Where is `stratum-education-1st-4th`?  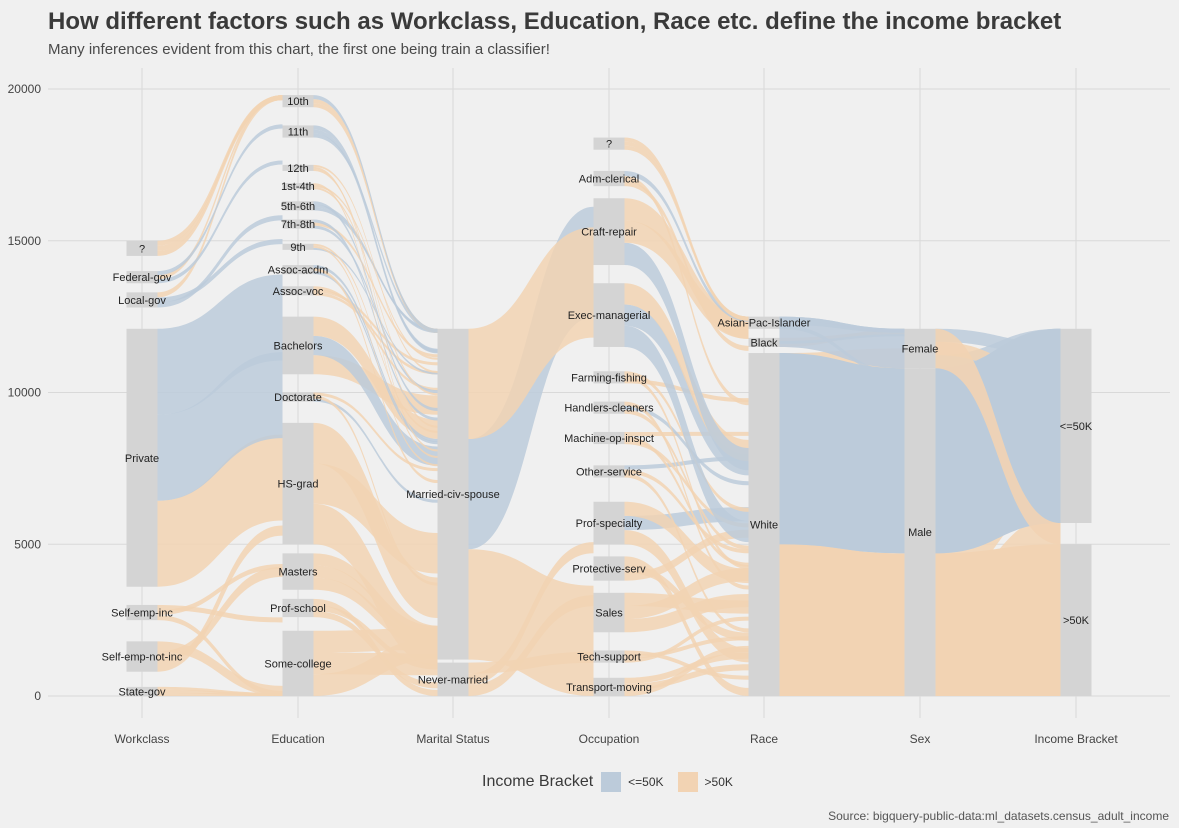 stratum-education-1st-4th is located at coordinates (298, 186).